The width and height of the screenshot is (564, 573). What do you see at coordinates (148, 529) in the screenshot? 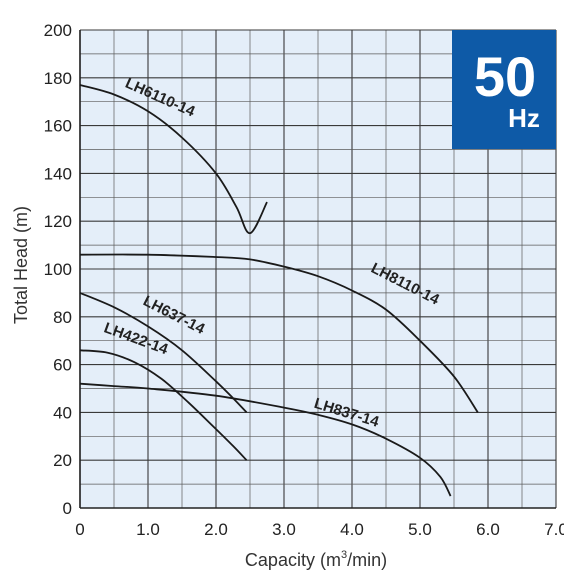
I see `x-tick-label: 1.0` at bounding box center [148, 529].